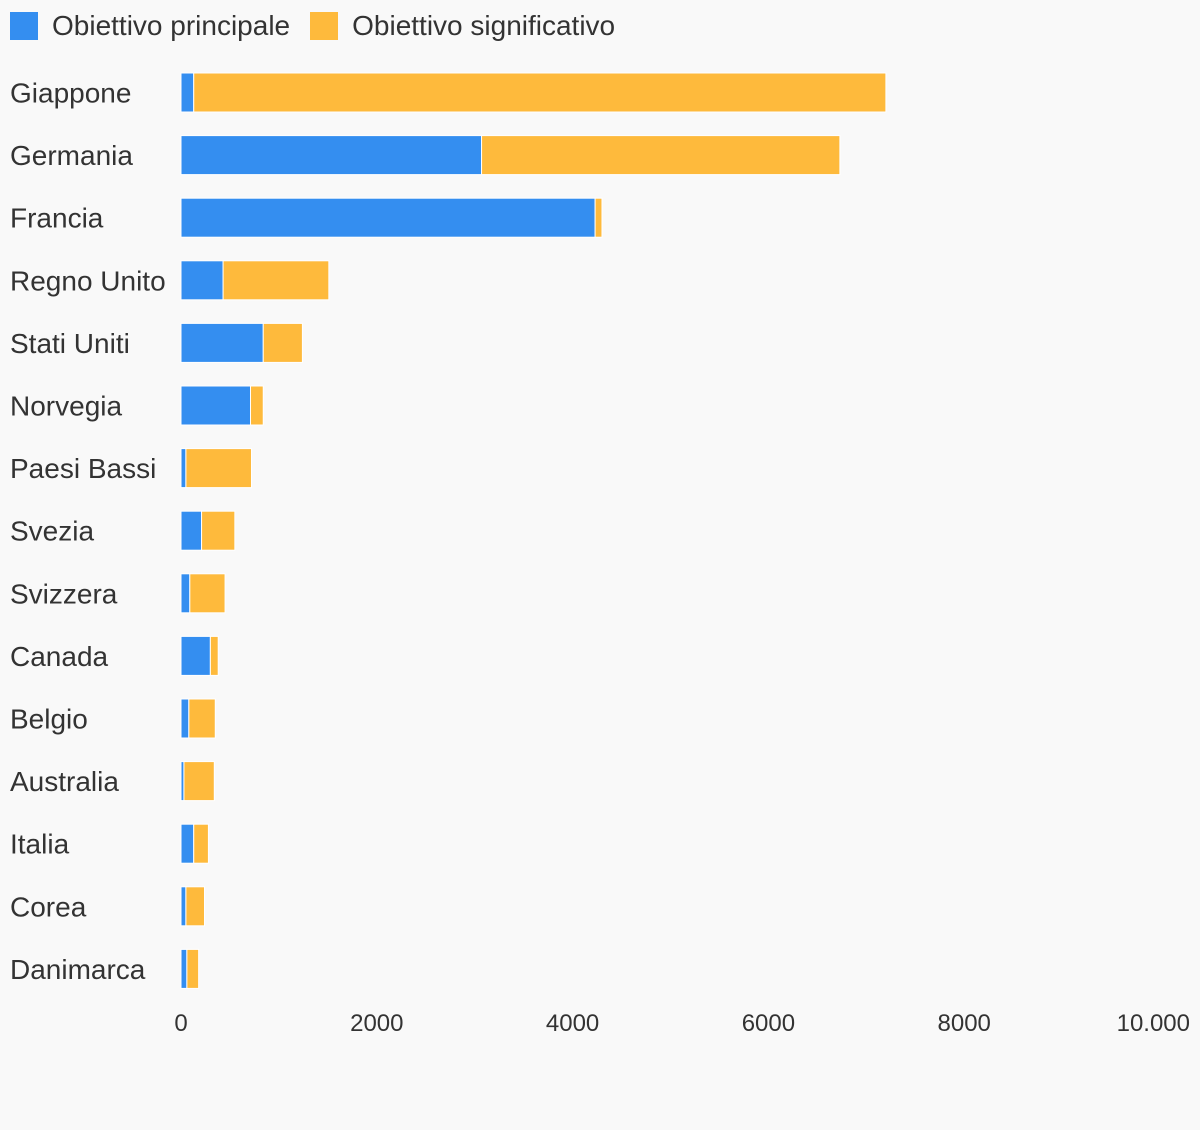  What do you see at coordinates (202, 718) in the screenshot?
I see `bar-belgio-significant` at bounding box center [202, 718].